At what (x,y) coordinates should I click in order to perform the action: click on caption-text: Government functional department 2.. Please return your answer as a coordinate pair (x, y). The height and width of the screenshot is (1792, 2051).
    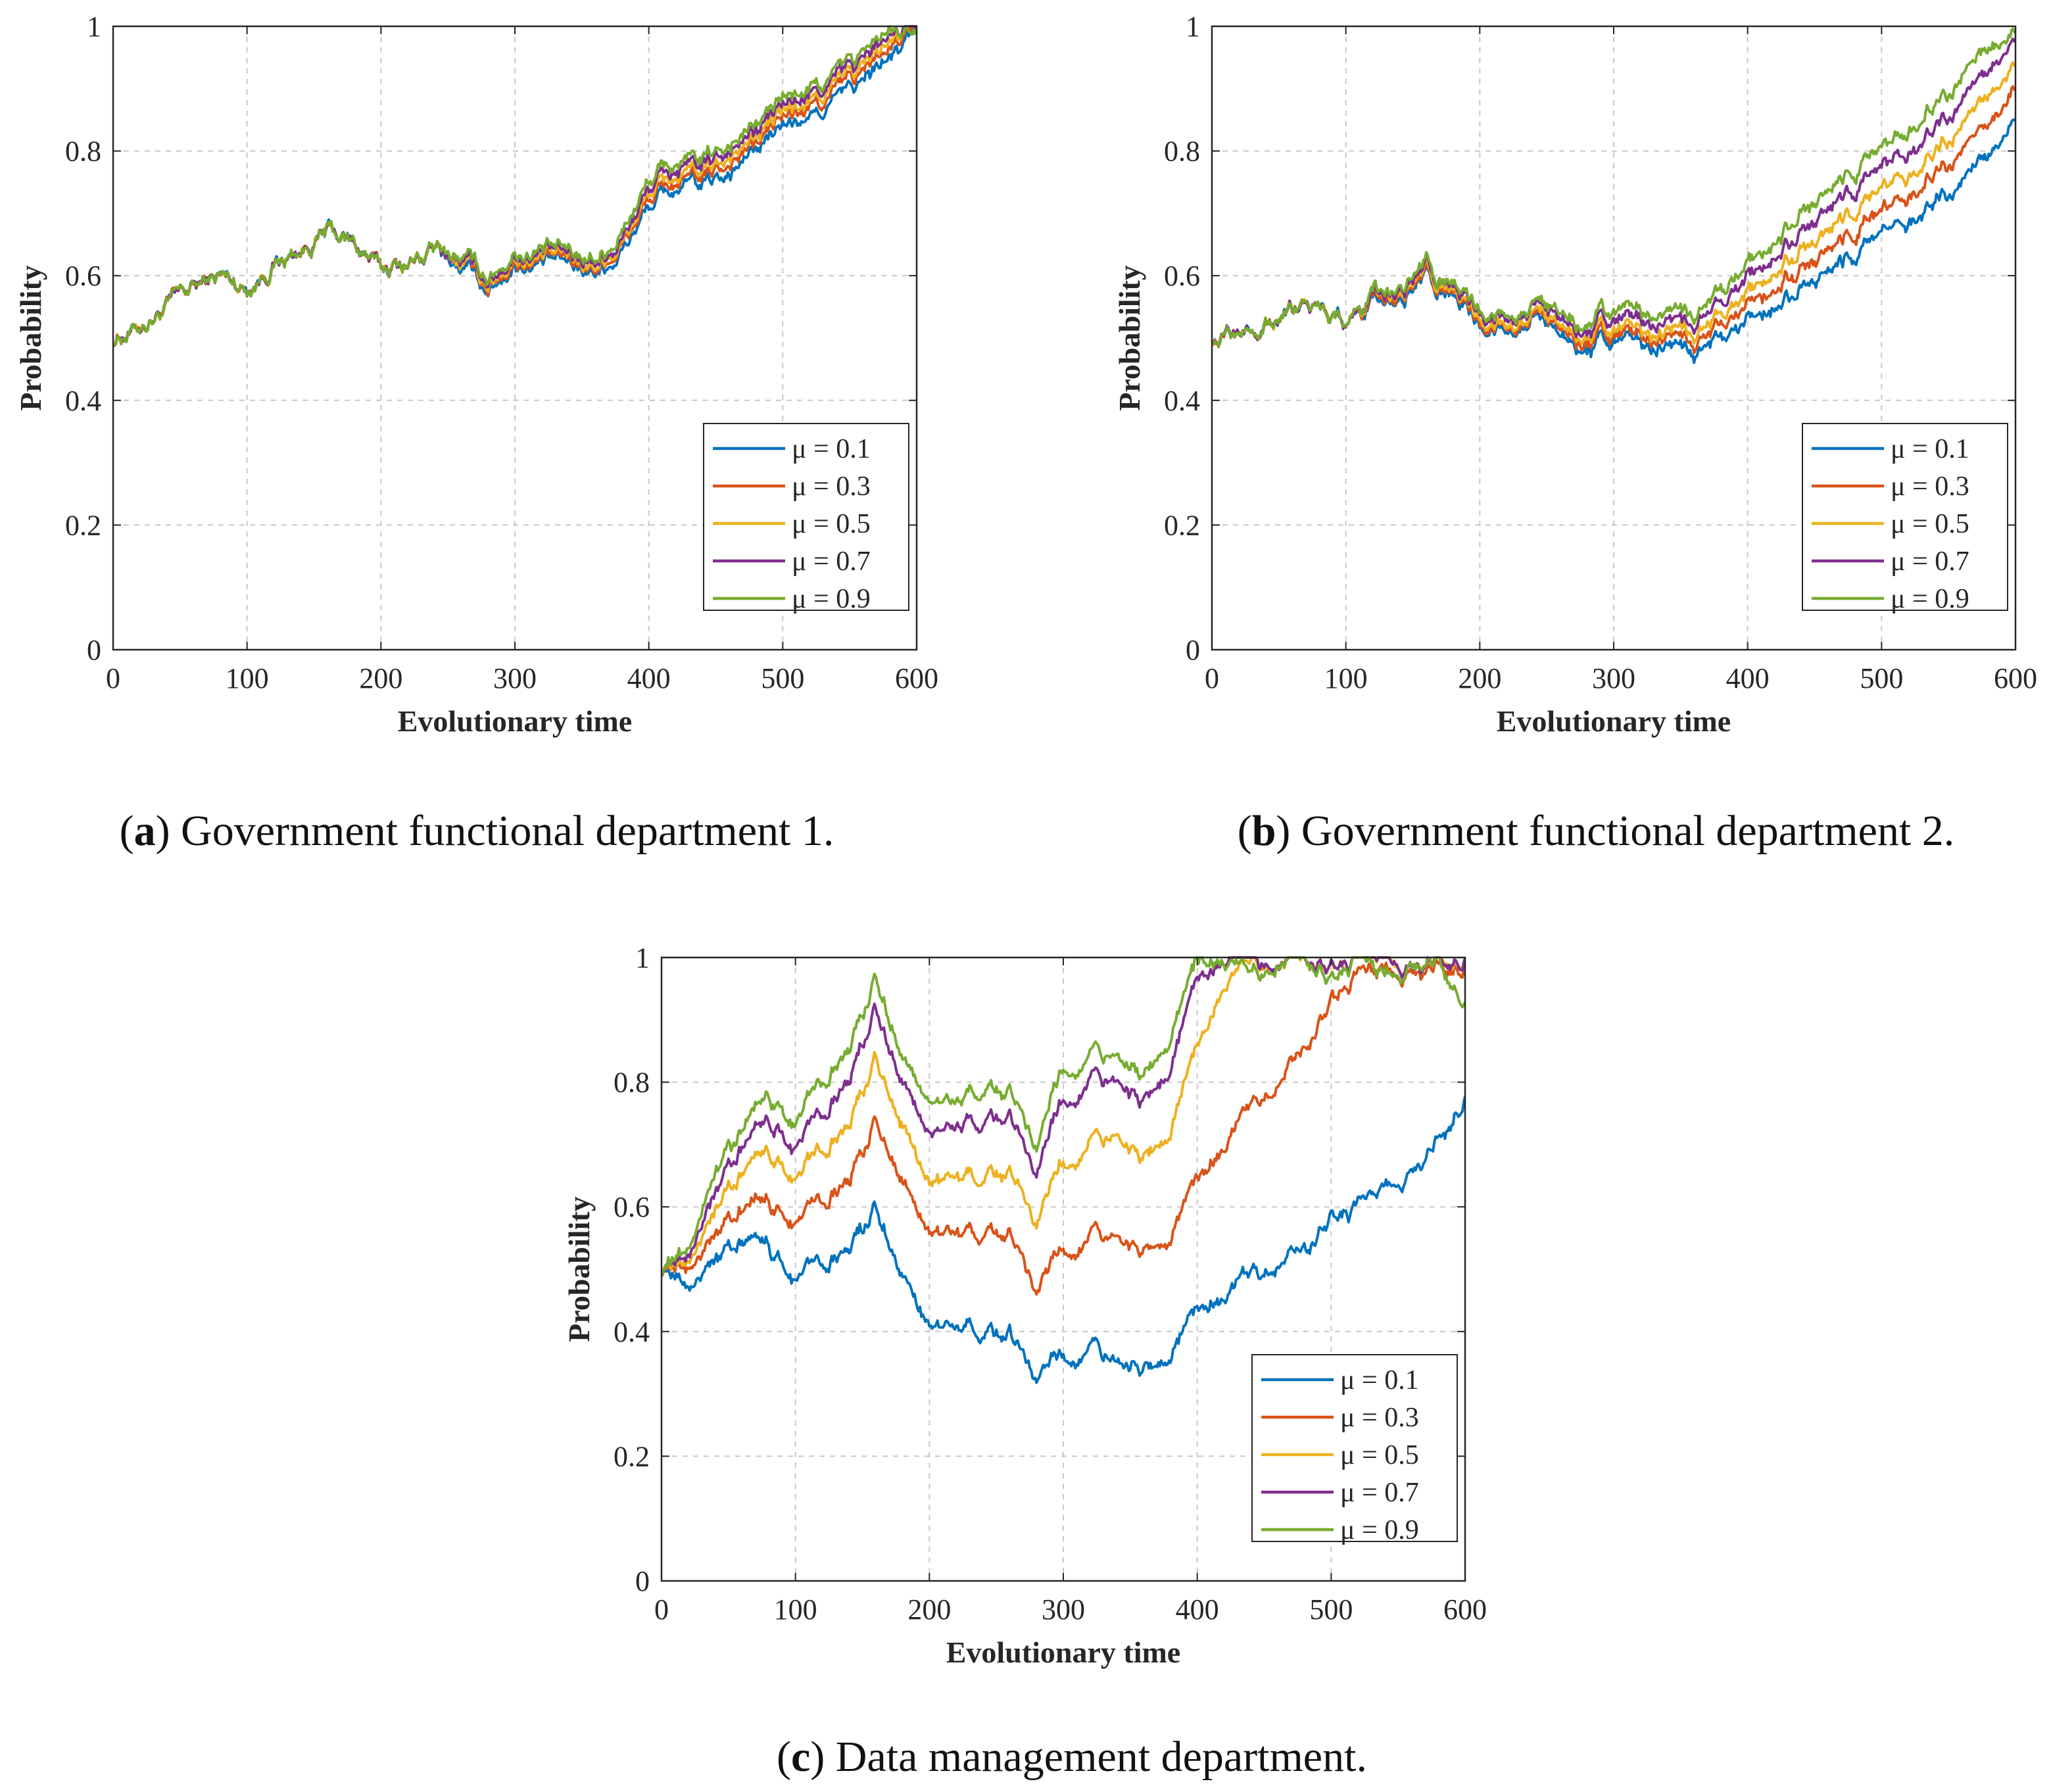
    Looking at the image, I should click on (1627, 831).